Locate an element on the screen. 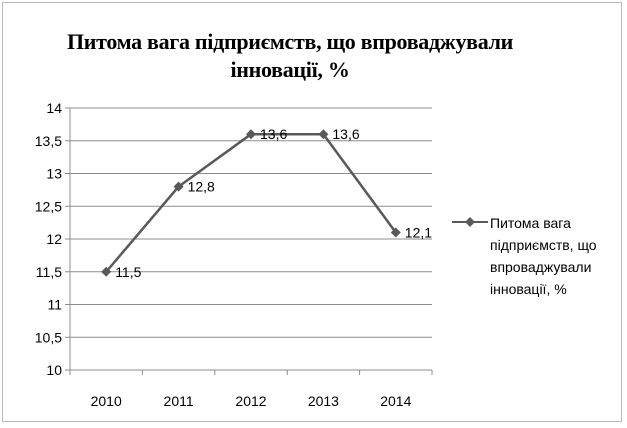  x-tick-label: 2010 is located at coordinates (106, 401).